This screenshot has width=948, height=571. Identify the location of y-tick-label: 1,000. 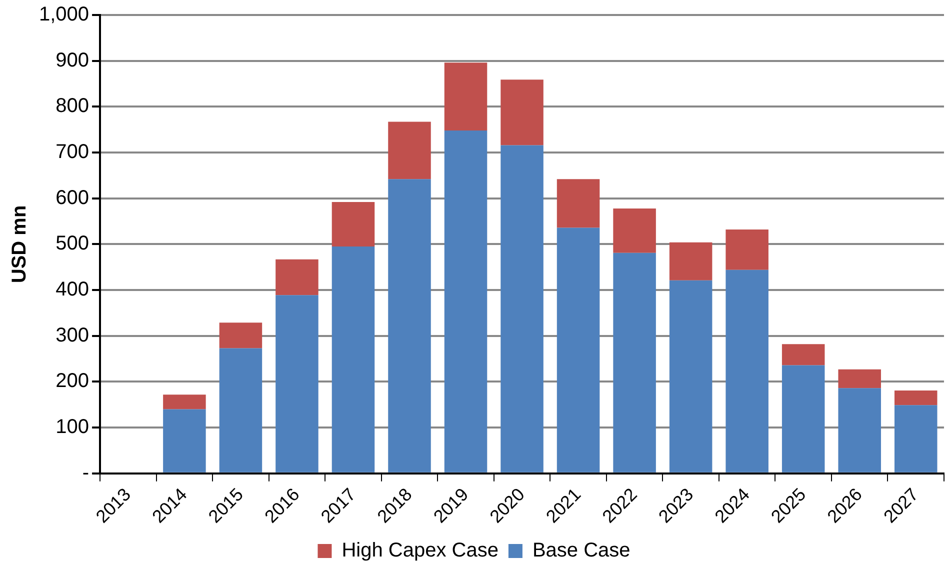
(64, 15).